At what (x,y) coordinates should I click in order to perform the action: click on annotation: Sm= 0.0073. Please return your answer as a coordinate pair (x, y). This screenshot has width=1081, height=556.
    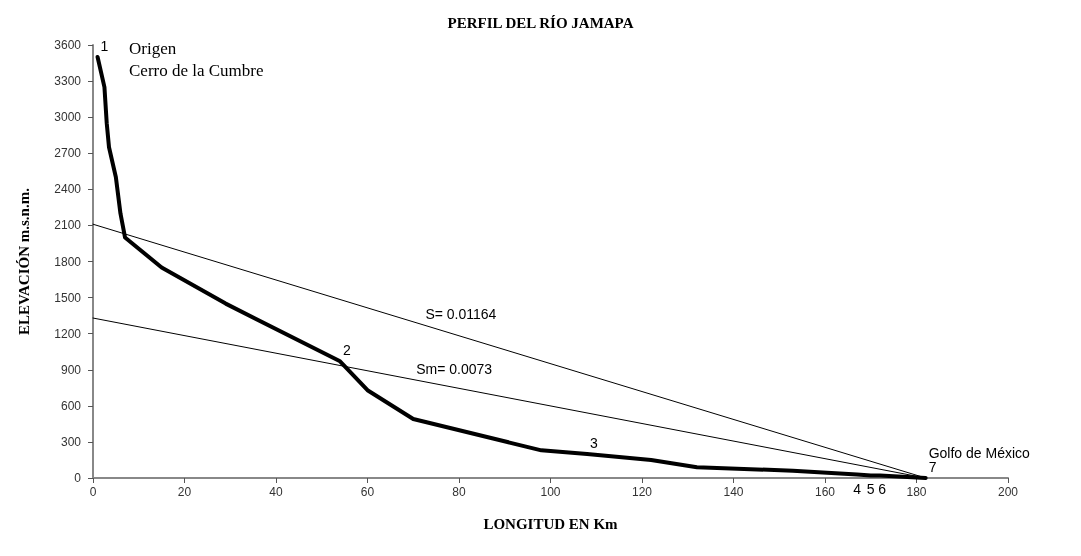
    Looking at the image, I should click on (454, 368).